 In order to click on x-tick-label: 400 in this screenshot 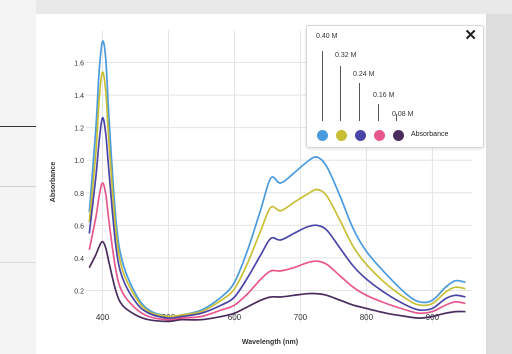, I will do `click(103, 317)`.